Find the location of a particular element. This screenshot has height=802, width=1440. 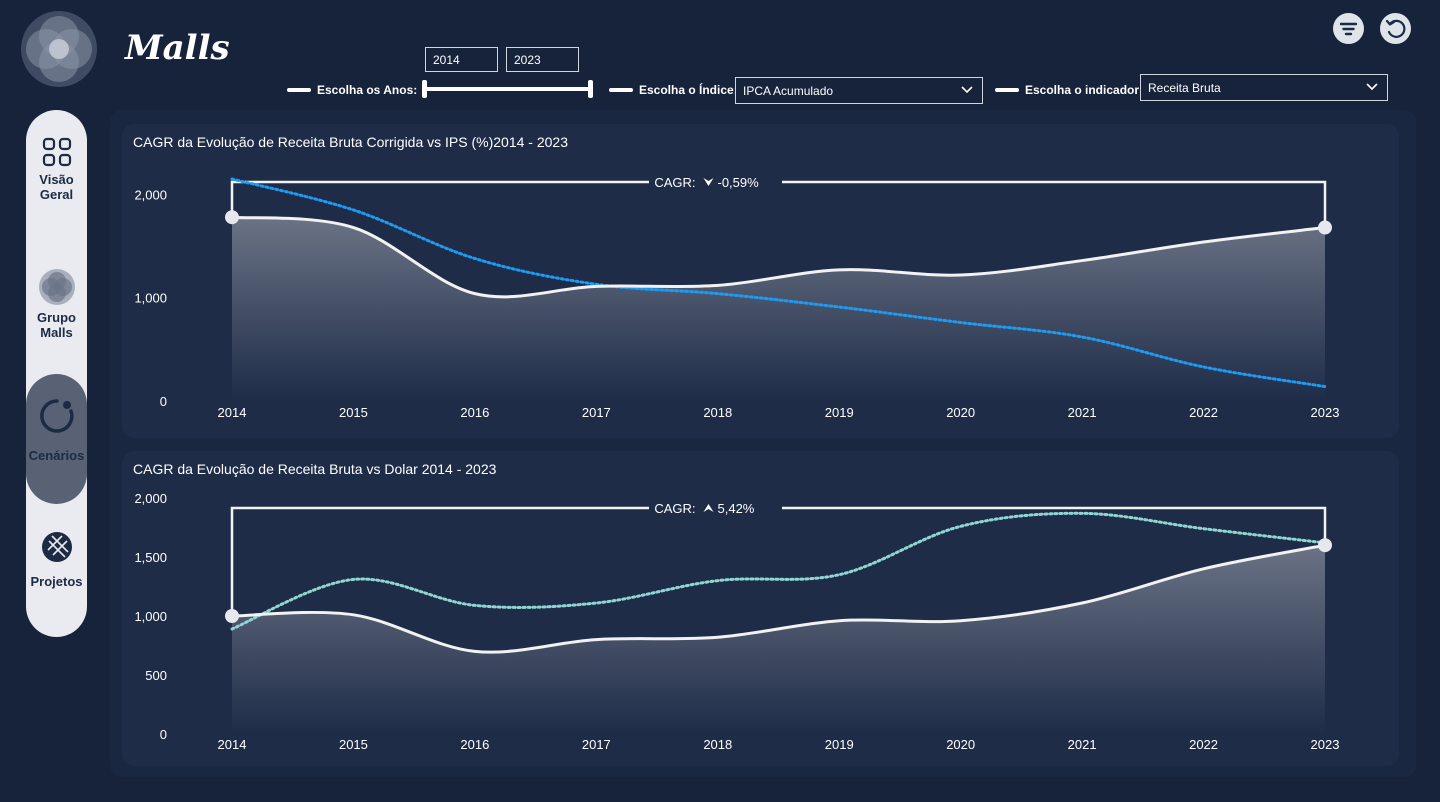

years-filter-label: Escolha os Anos: is located at coordinates (352, 90).